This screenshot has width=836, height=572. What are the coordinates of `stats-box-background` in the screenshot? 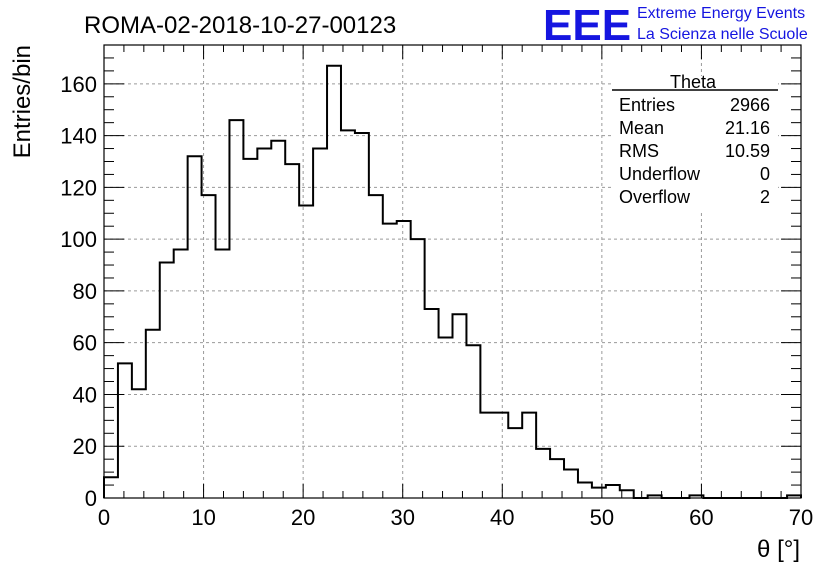 It's located at (695, 144).